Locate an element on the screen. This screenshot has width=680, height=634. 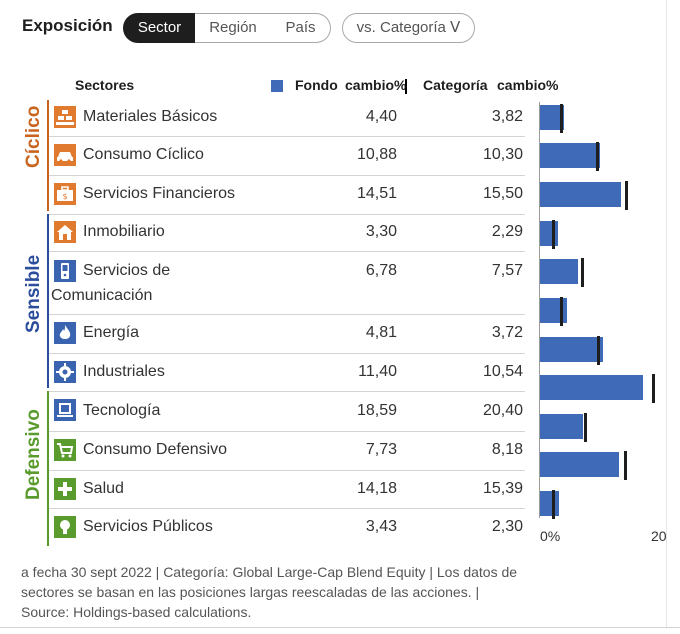
category-value: 10,30 is located at coordinates (502, 154).